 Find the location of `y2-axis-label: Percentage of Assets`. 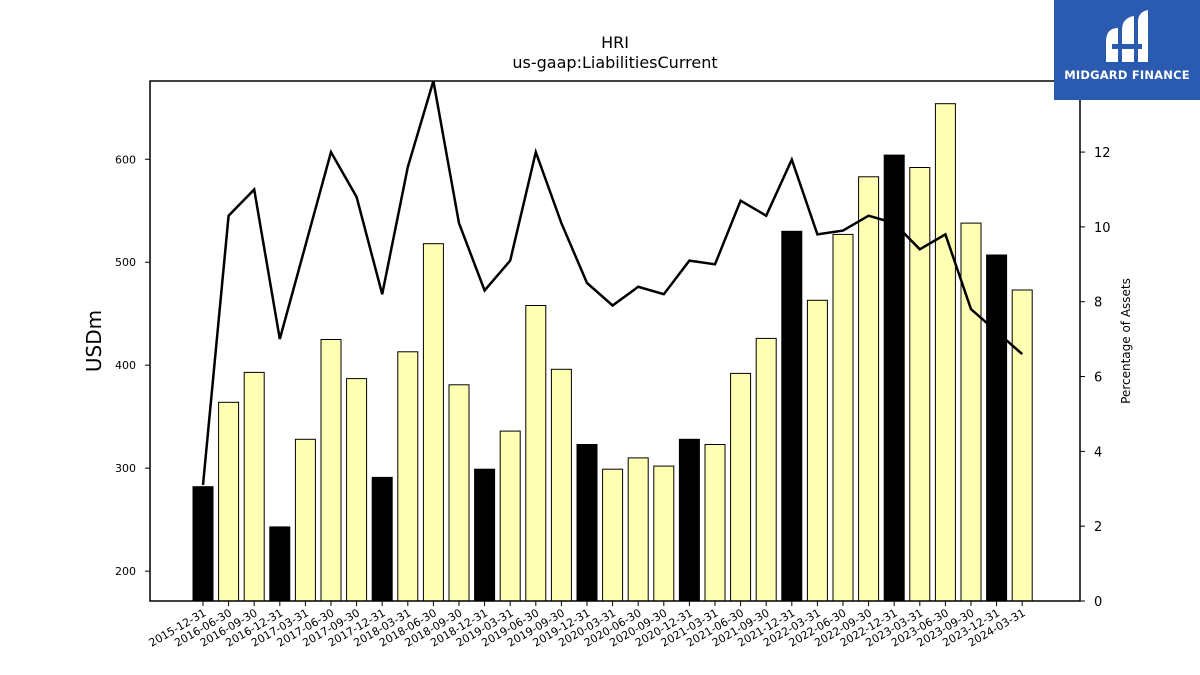

y2-axis-label: Percentage of Assets is located at coordinates (1126, 341).